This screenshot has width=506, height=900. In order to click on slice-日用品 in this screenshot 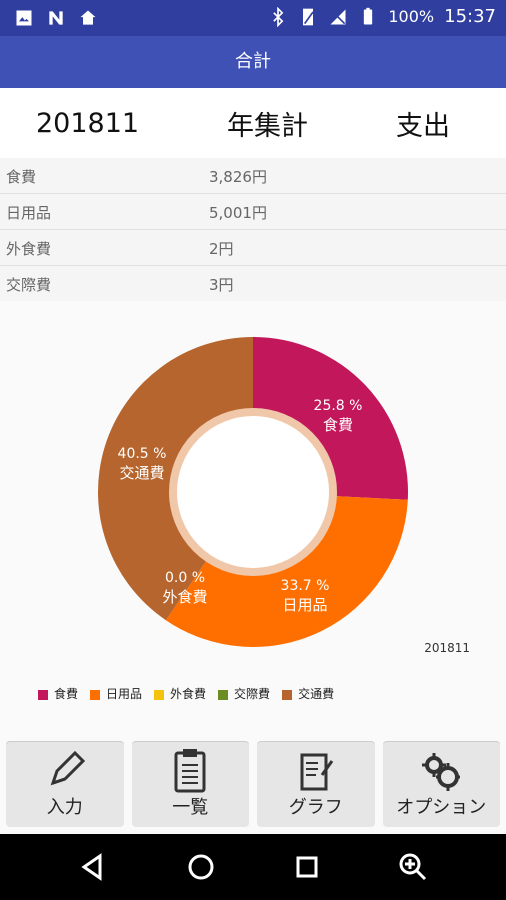, I will do `click(286, 571)`.